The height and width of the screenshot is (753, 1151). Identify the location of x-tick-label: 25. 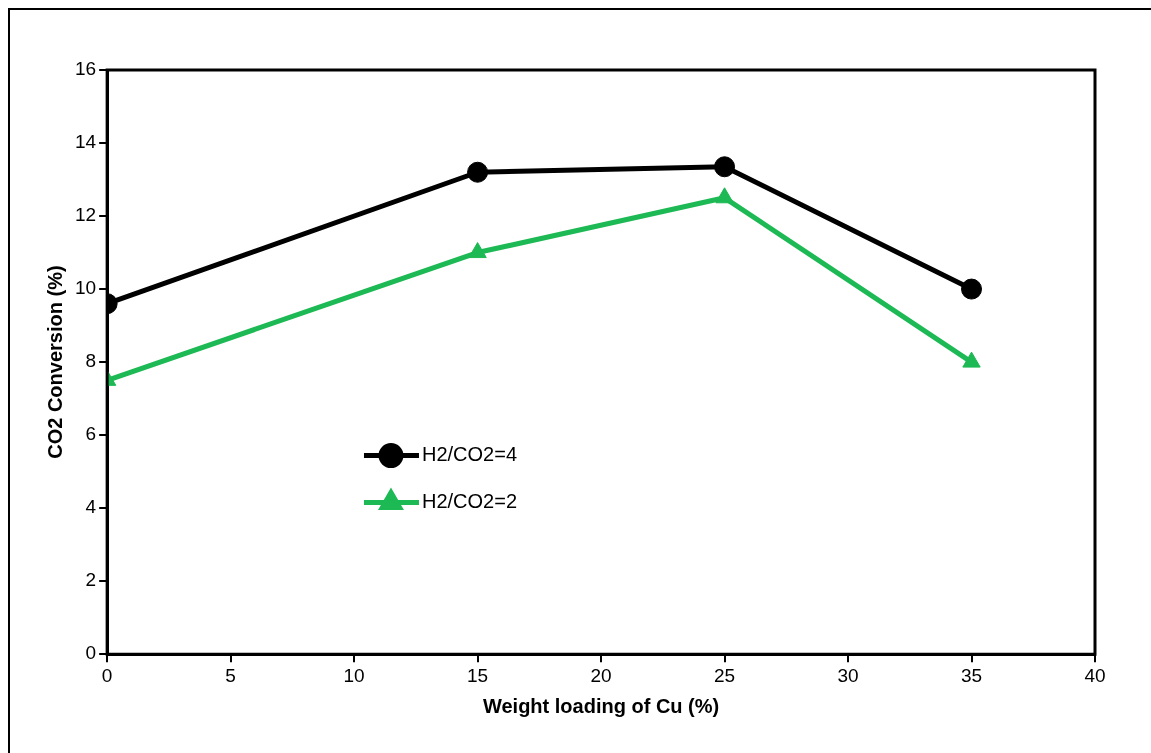
(724, 675).